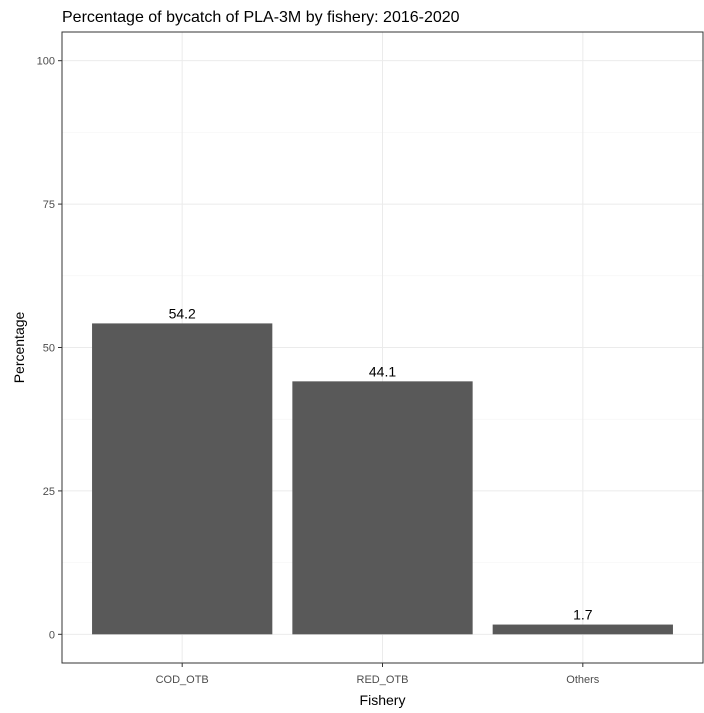 This screenshot has height=713, width=704. I want to click on x-tick-label: Others, so click(583, 680).